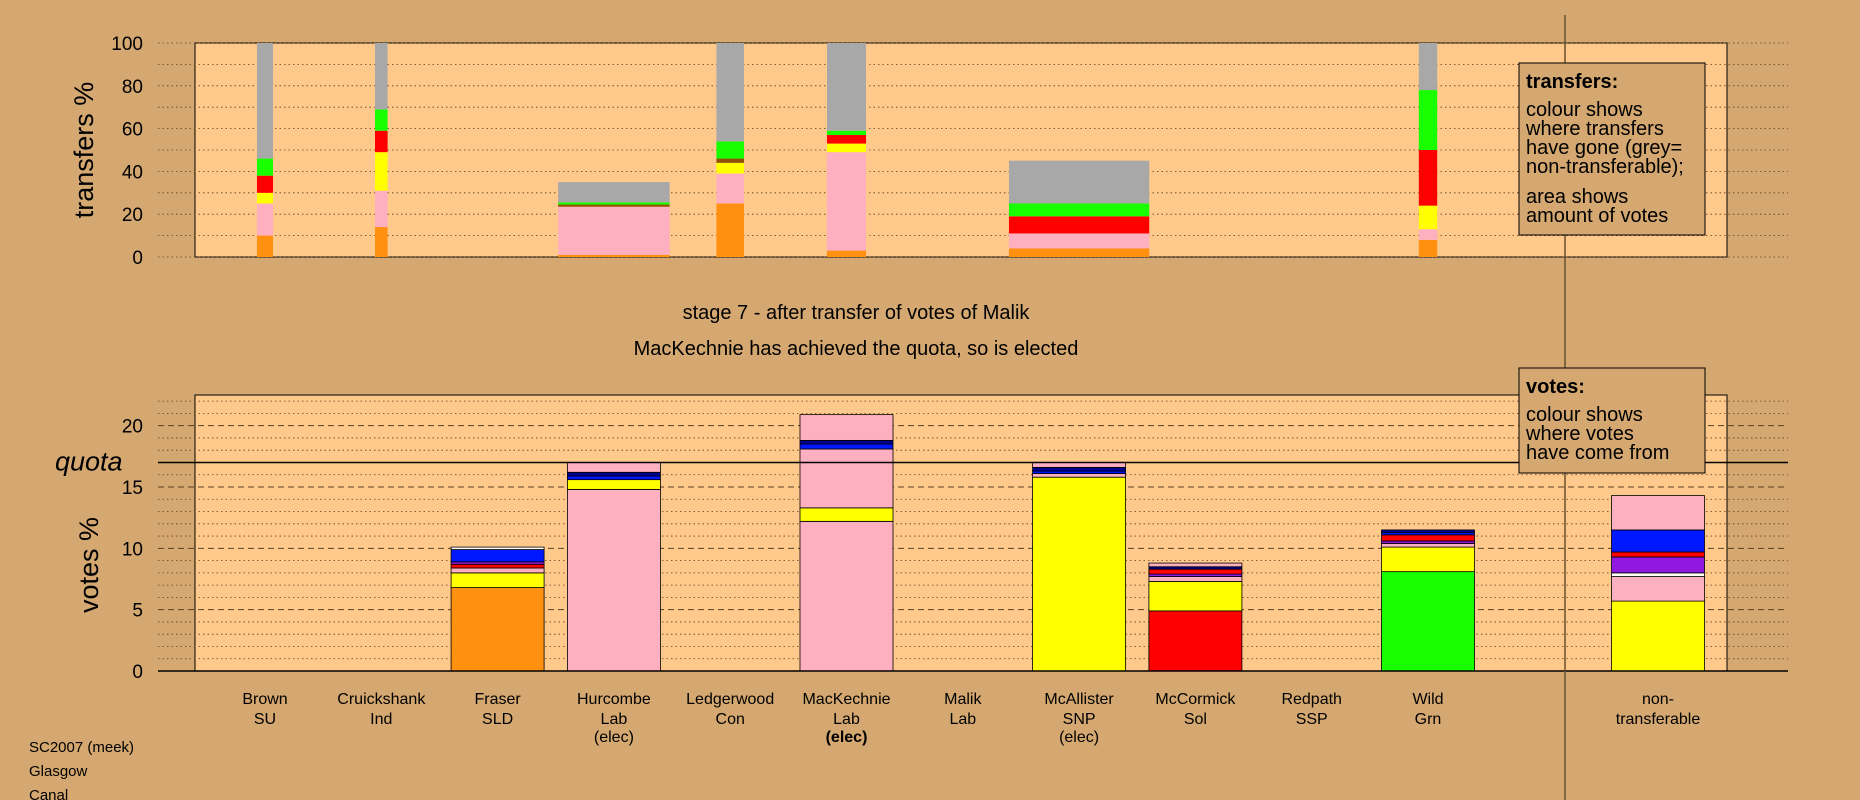 This screenshot has width=1860, height=800. I want to click on candidate-label: Hurcombe Lab(elec), so click(614, 718).